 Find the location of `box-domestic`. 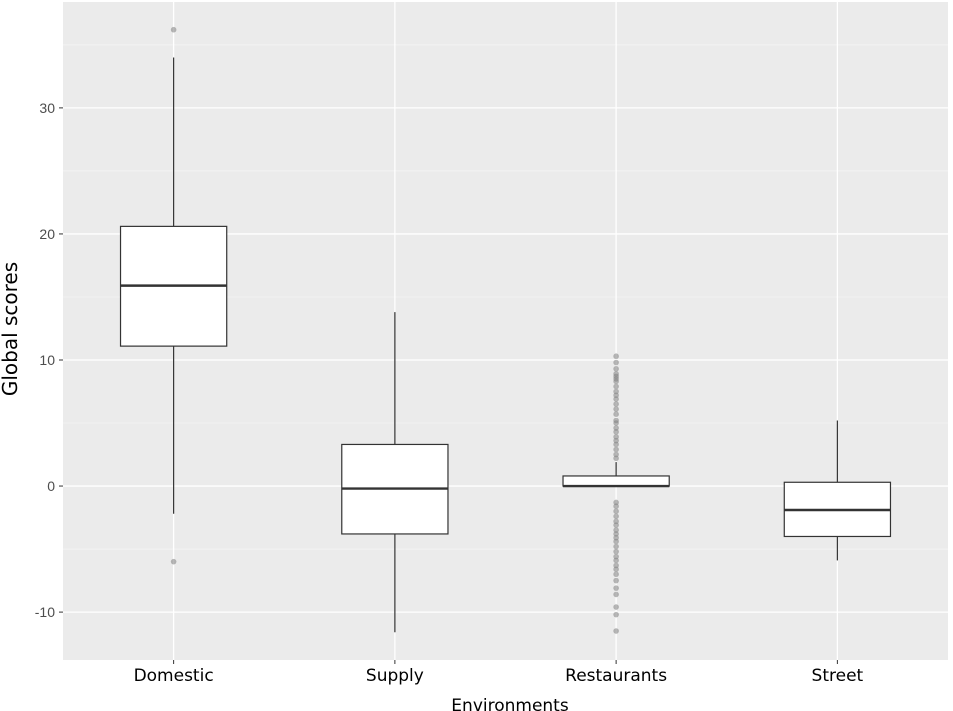

box-domestic is located at coordinates (173, 295).